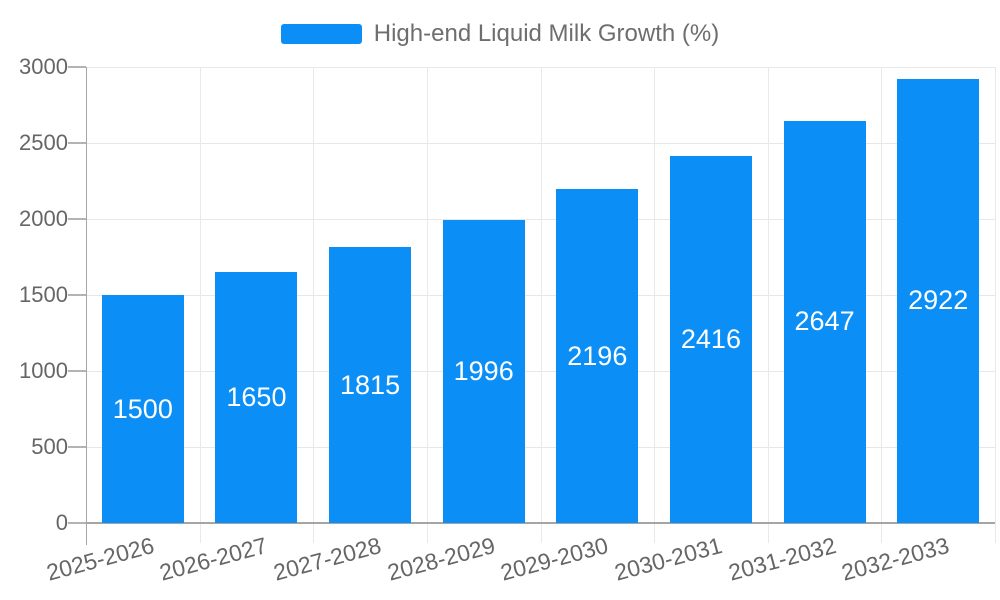 The image size is (1000, 600). Describe the element at coordinates (43, 66) in the screenshot. I see `y-tick-label: 3000` at that location.